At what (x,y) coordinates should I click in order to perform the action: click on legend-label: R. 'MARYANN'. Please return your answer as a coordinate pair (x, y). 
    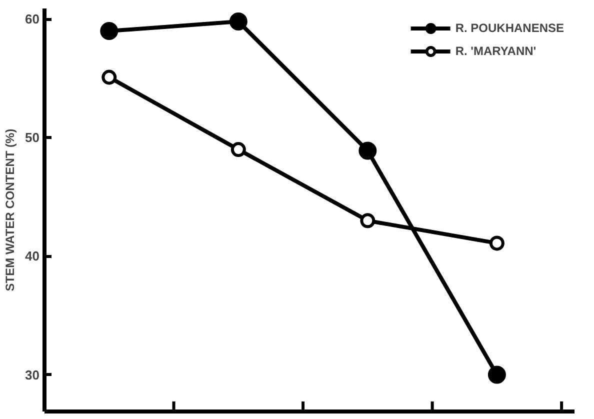
    Looking at the image, I should click on (495, 51).